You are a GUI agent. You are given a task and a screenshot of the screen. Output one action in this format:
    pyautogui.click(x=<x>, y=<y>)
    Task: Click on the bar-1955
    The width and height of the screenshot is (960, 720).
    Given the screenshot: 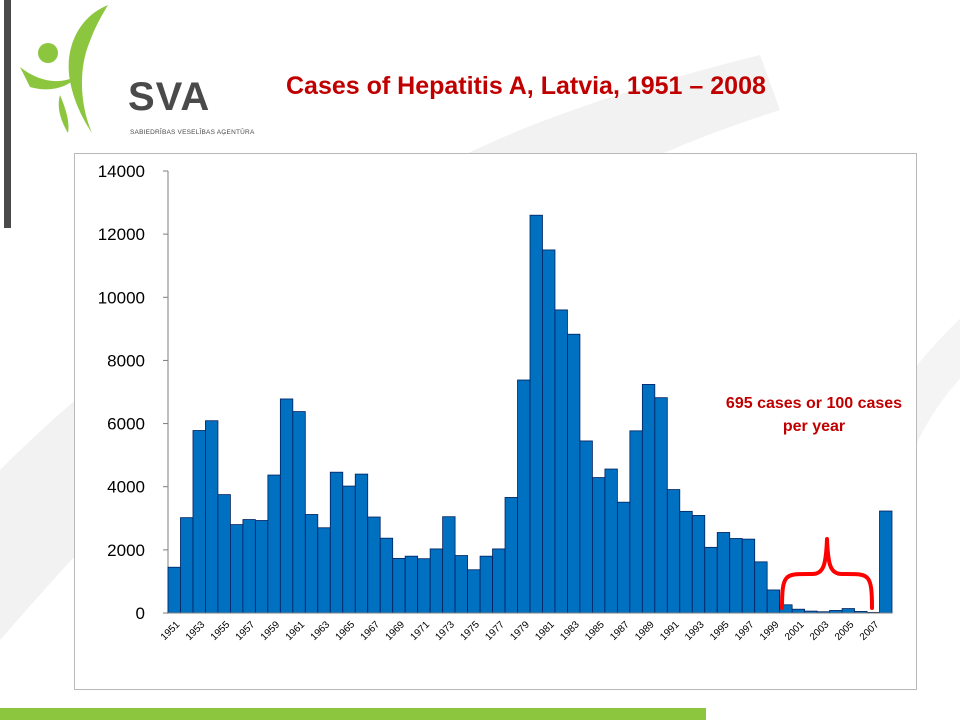 What is the action you would take?
    pyautogui.click(x=224, y=554)
    